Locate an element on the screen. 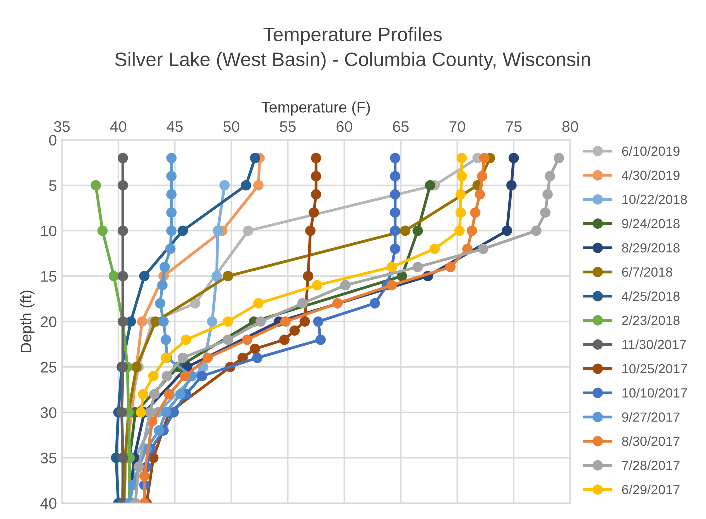  legend-label: 11/30/2017 is located at coordinates (654, 345).